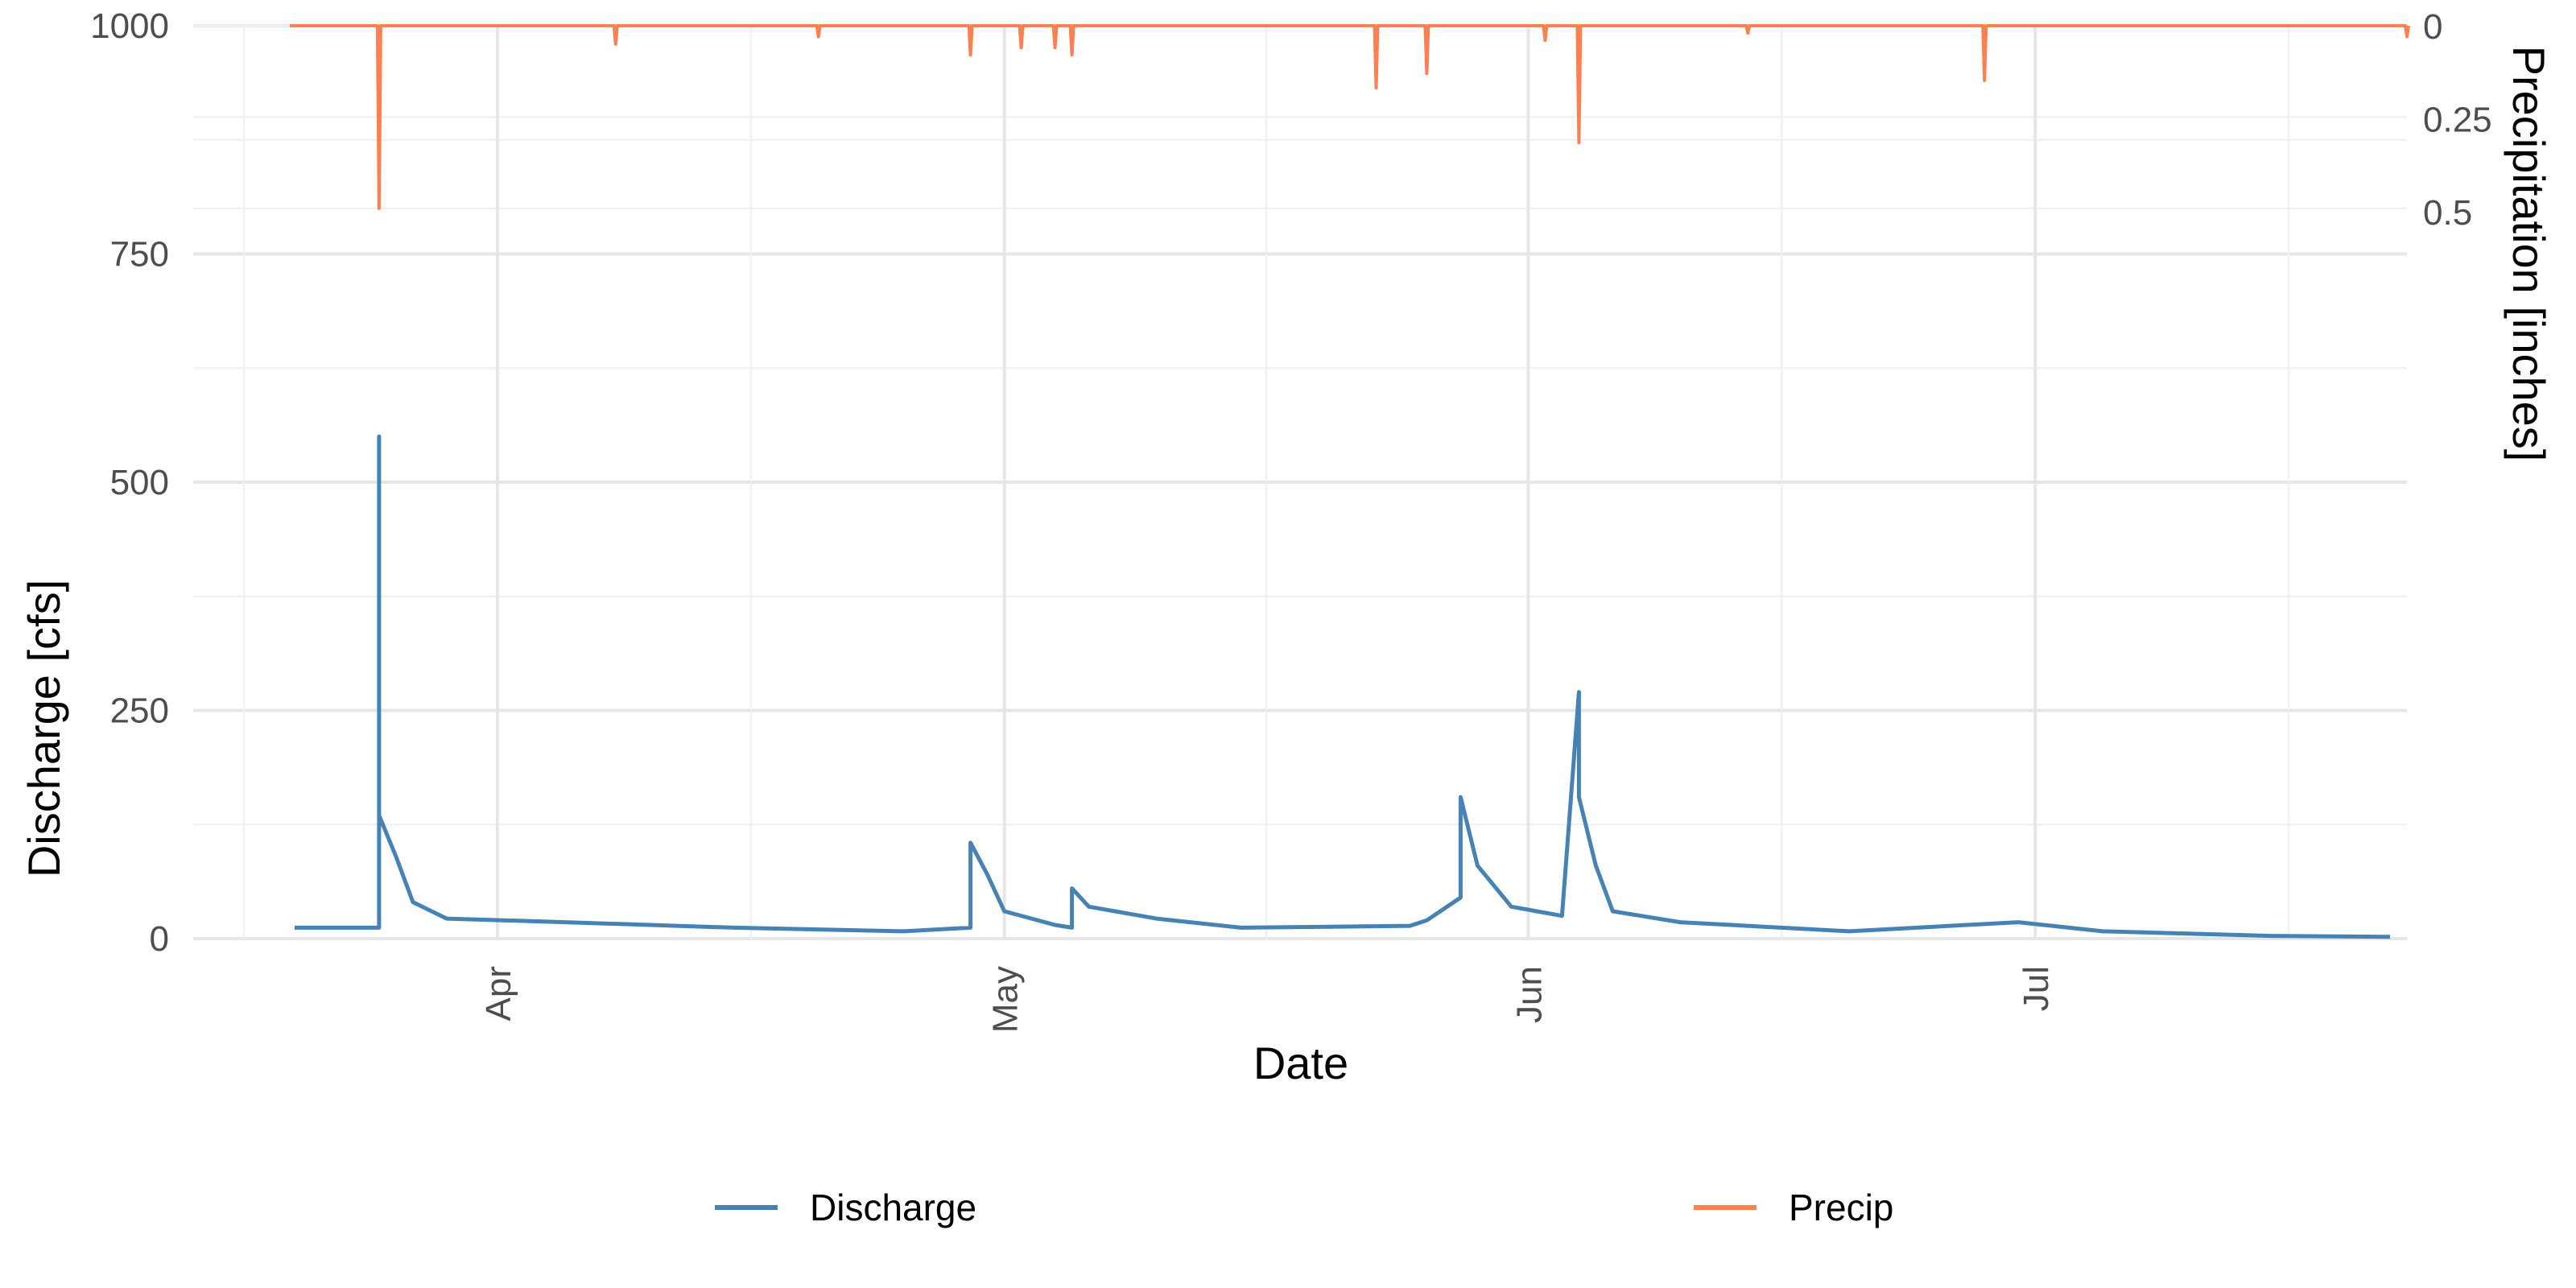 The width and height of the screenshot is (2576, 1288). I want to click on y-tick-label: 1000, so click(129, 26).